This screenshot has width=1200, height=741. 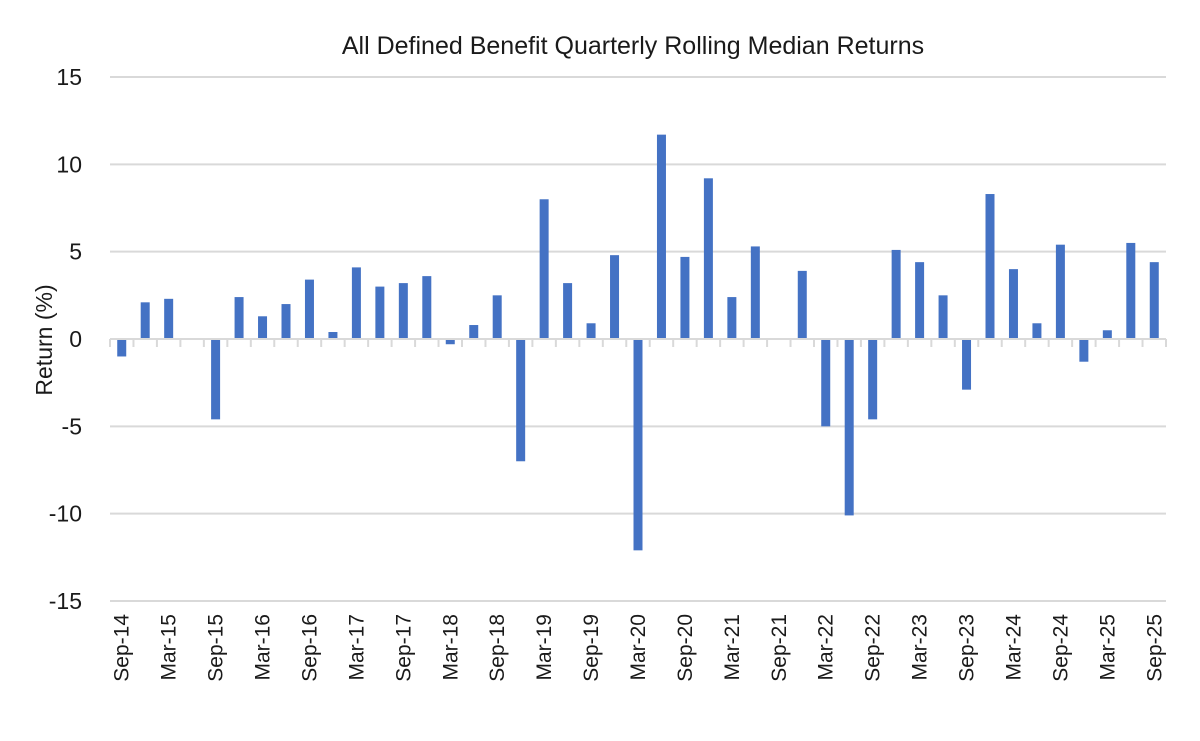 I want to click on x-tick-label: Sep-14, so click(x=122, y=648).